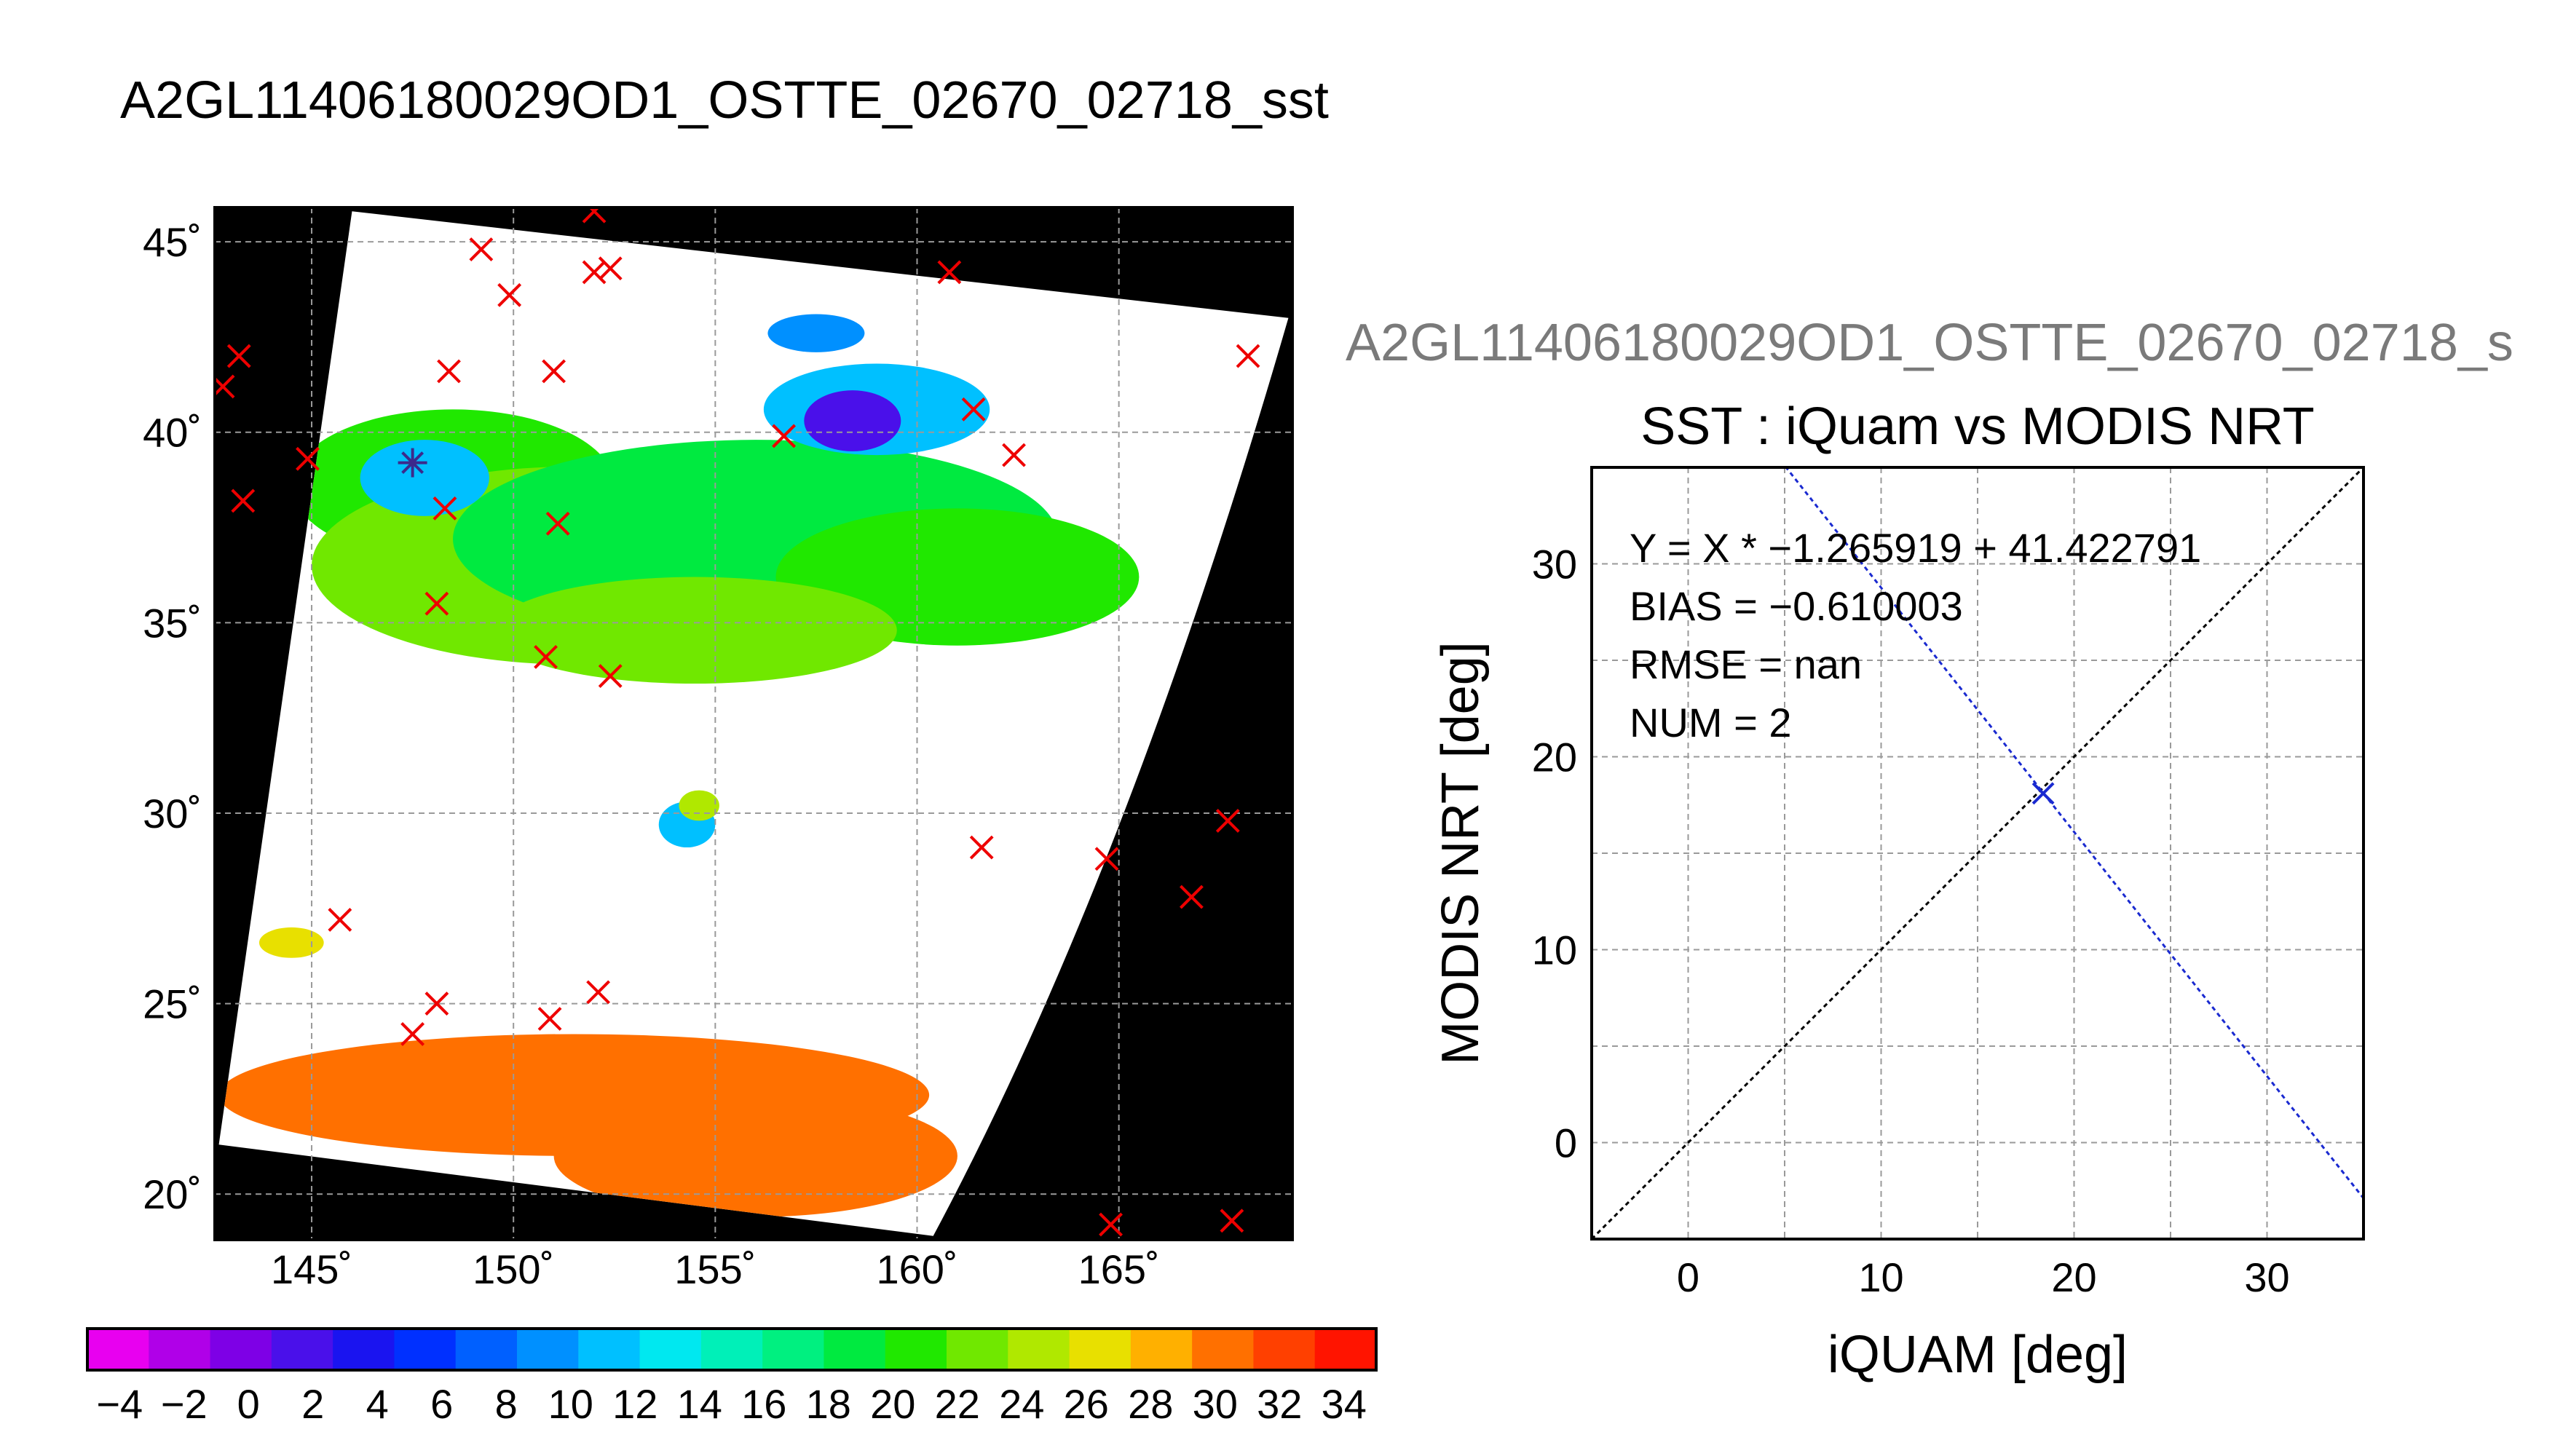  I want to click on scatter-x-tick-label: 10, so click(1880, 1277).